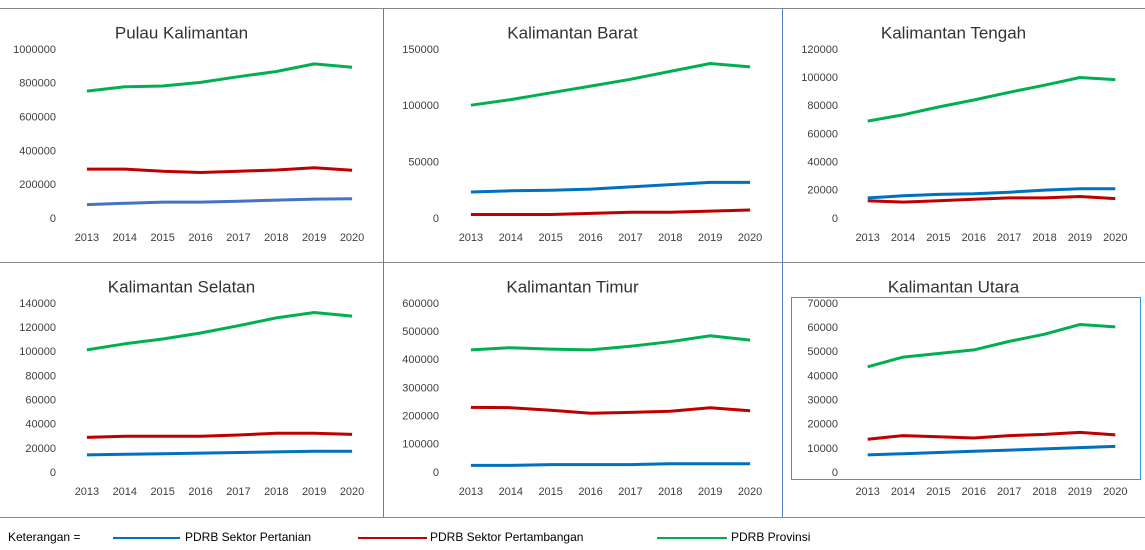 This screenshot has width=1145, height=550. Describe the element at coordinates (420, 417) in the screenshot. I see `y-tick-label: 200000` at that location.